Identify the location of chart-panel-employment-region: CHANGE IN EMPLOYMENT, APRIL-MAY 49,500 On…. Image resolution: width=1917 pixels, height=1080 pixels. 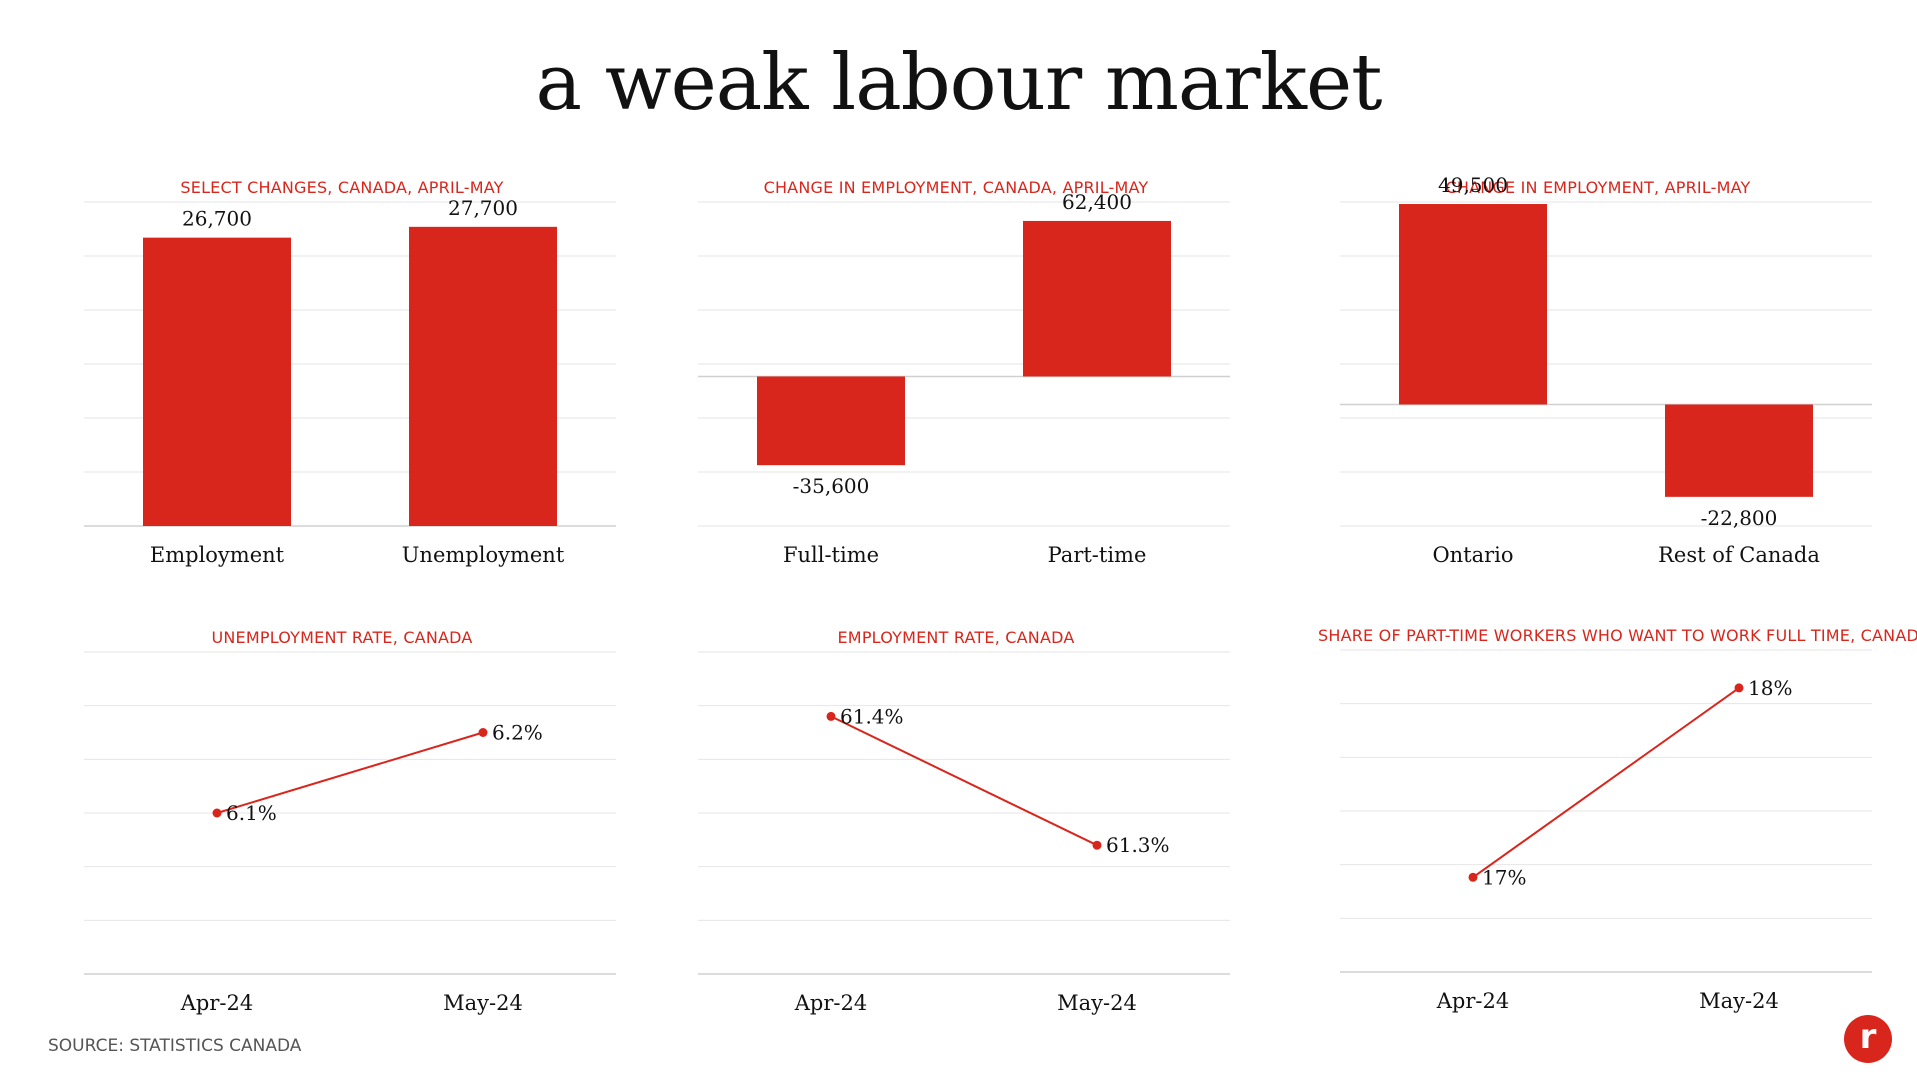
(1598, 395).